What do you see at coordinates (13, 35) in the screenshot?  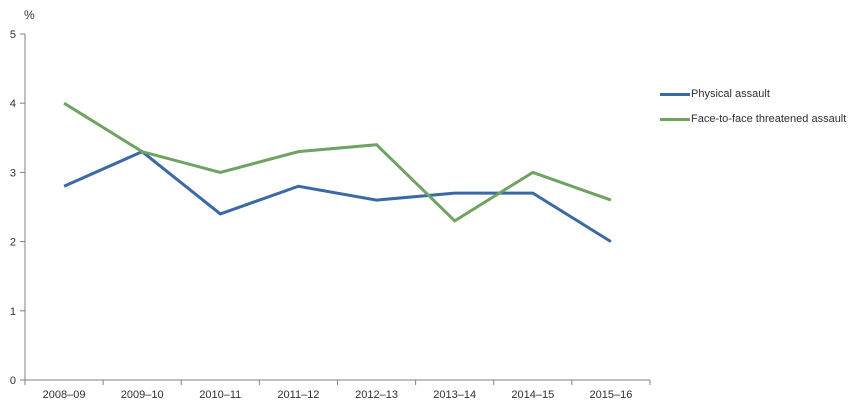 I see `y-tick-label: 5` at bounding box center [13, 35].